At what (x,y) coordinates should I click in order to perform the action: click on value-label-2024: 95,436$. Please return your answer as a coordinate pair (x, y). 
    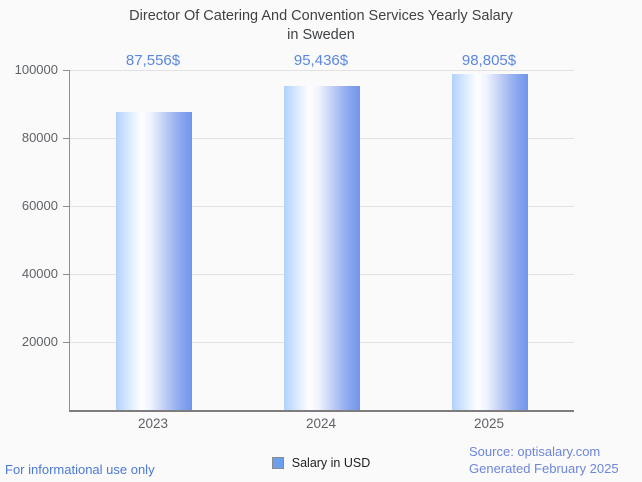
    Looking at the image, I should click on (321, 60).